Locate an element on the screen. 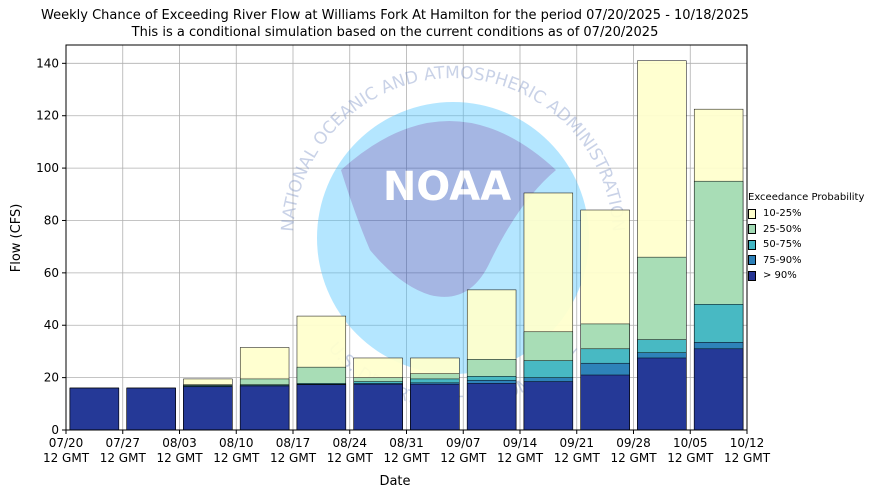 This screenshot has height=497, width=891. noaa-logo-text: NOAA is located at coordinates (447, 187).